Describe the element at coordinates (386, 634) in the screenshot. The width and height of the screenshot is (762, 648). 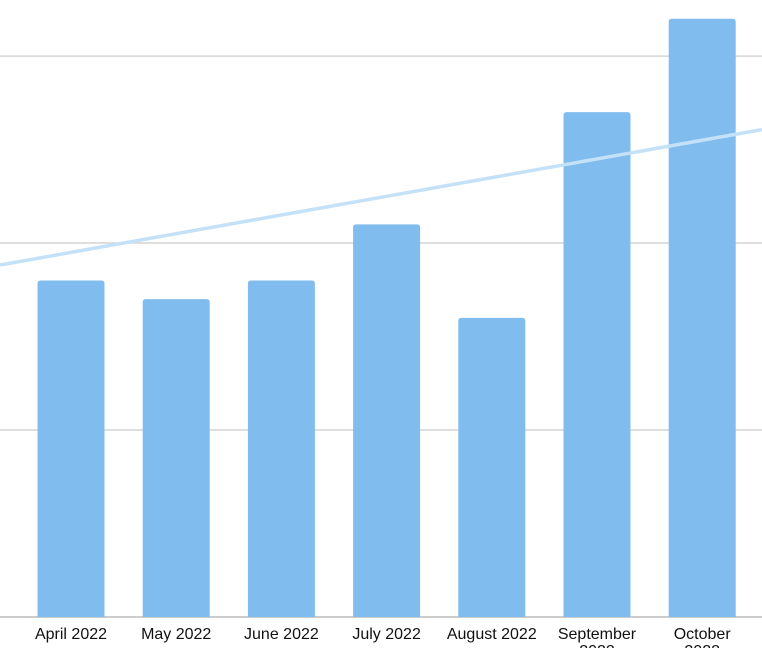
I see `x-tick-label: July 2022` at that location.